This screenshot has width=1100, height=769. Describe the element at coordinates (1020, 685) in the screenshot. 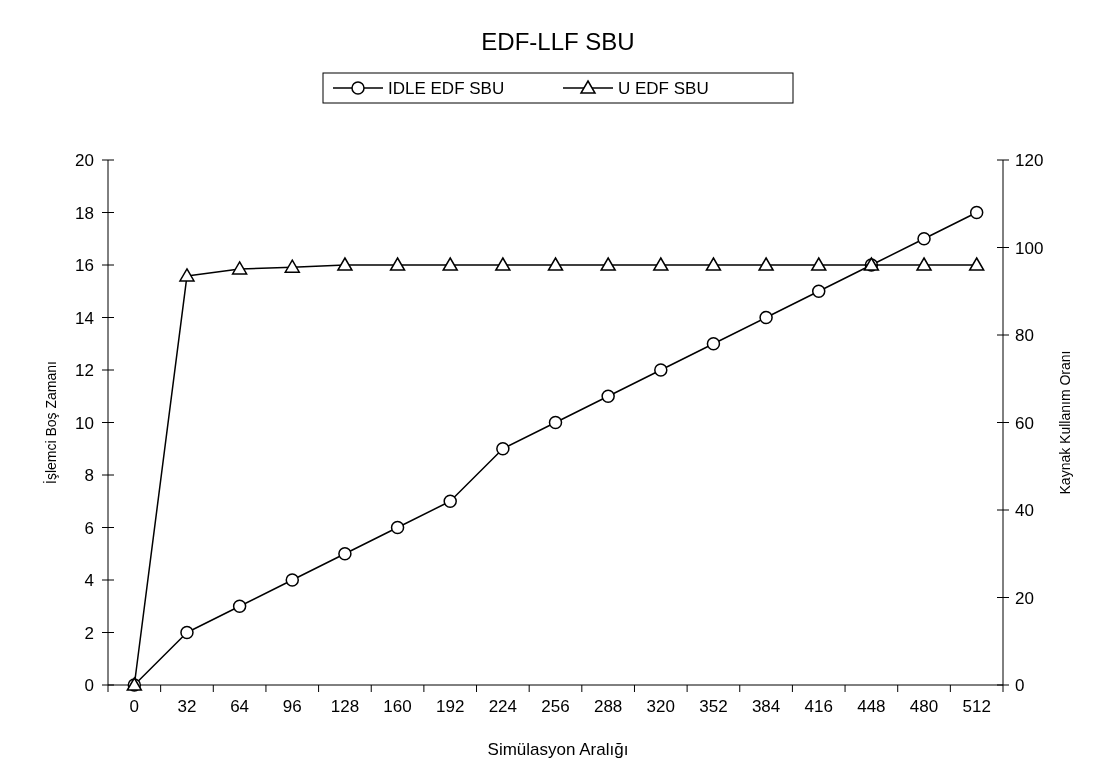

I see `y2-tick-label: 0` at that location.